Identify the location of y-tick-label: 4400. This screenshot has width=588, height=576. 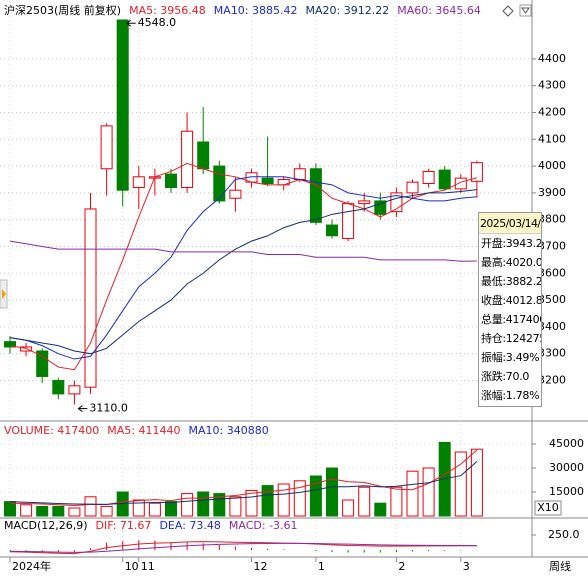
(552, 58).